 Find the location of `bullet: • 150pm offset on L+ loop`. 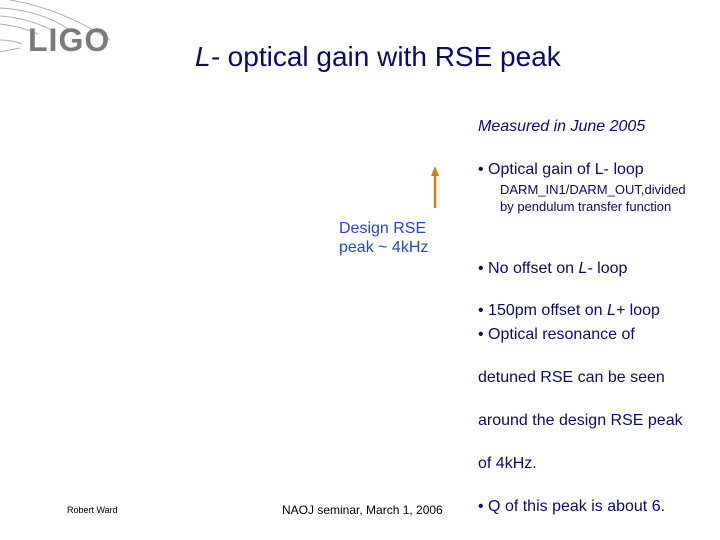

bullet: • 150pm offset on L+ loop is located at coordinates (569, 310).